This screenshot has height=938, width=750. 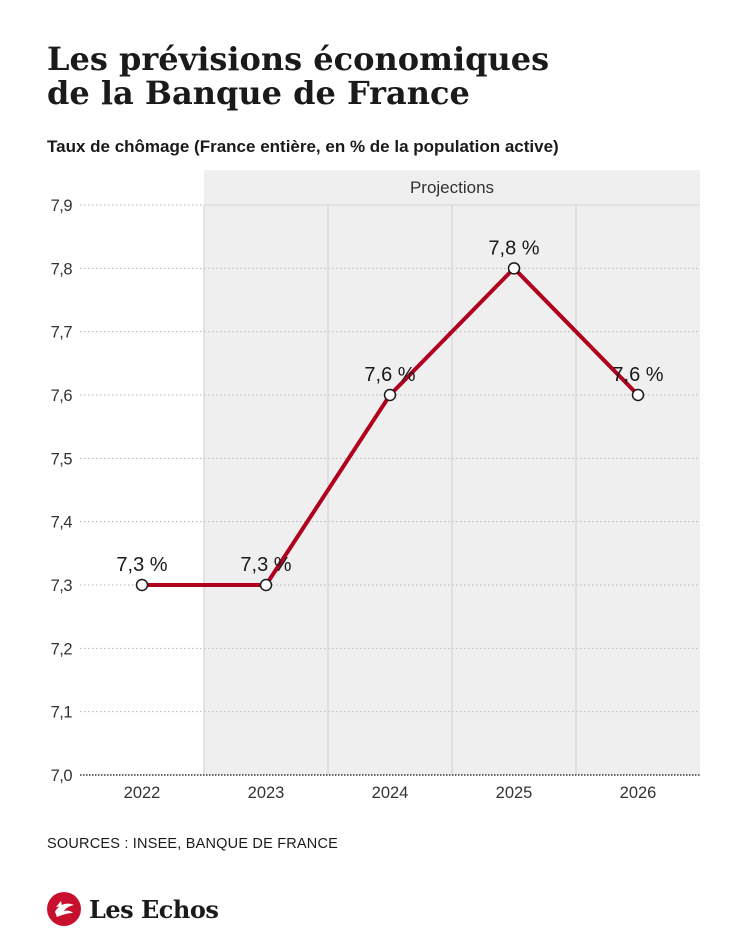 I want to click on y-tick-label: 7,9, so click(x=62, y=206).